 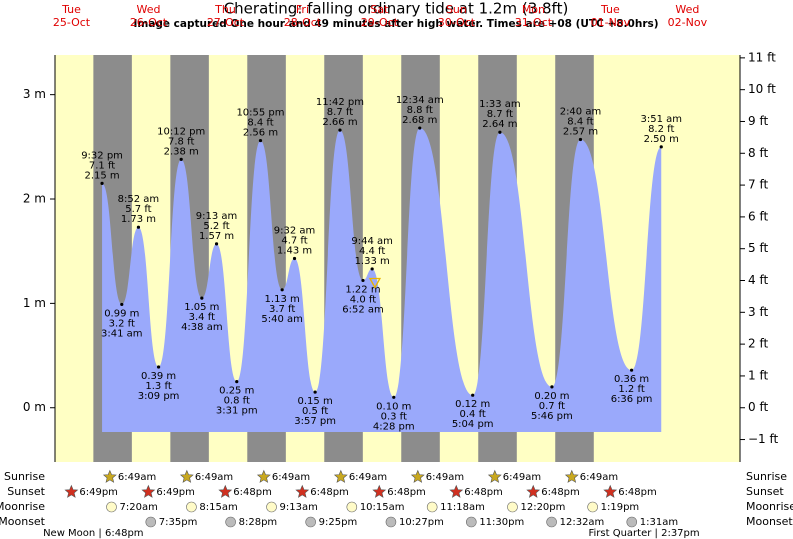 What do you see at coordinates (472, 404) in the screenshot?
I see `tide-label: 0.12 m` at bounding box center [472, 404].